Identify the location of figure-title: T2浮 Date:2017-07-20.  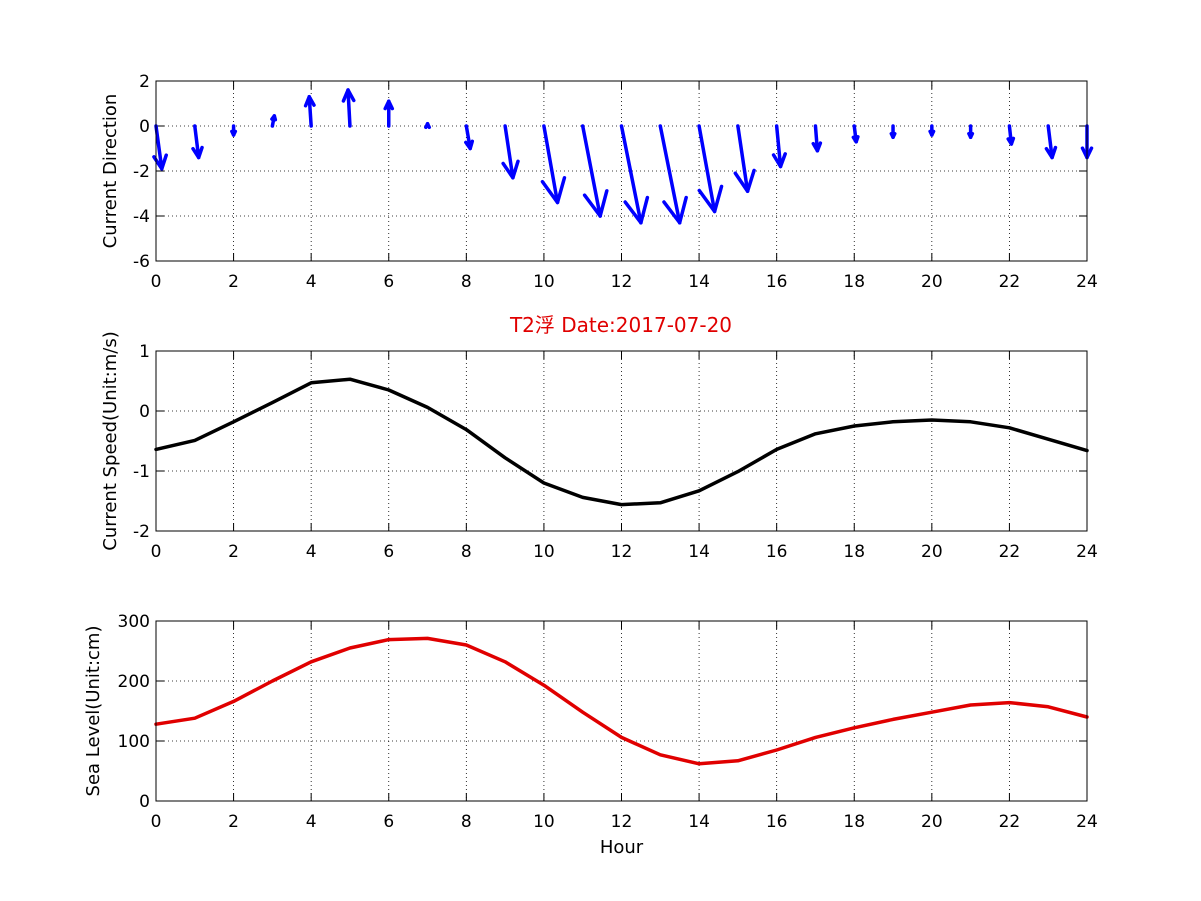
(620, 325).